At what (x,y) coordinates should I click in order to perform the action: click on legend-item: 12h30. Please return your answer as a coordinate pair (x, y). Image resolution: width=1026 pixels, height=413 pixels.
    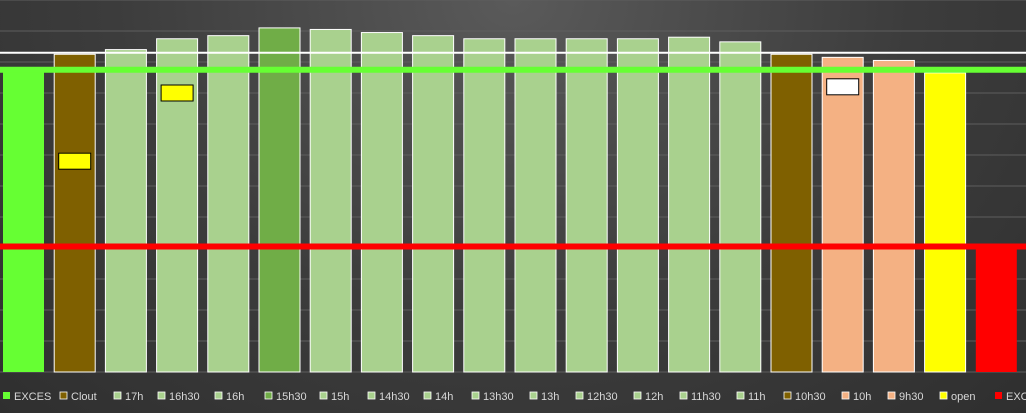
    Looking at the image, I should click on (596, 397).